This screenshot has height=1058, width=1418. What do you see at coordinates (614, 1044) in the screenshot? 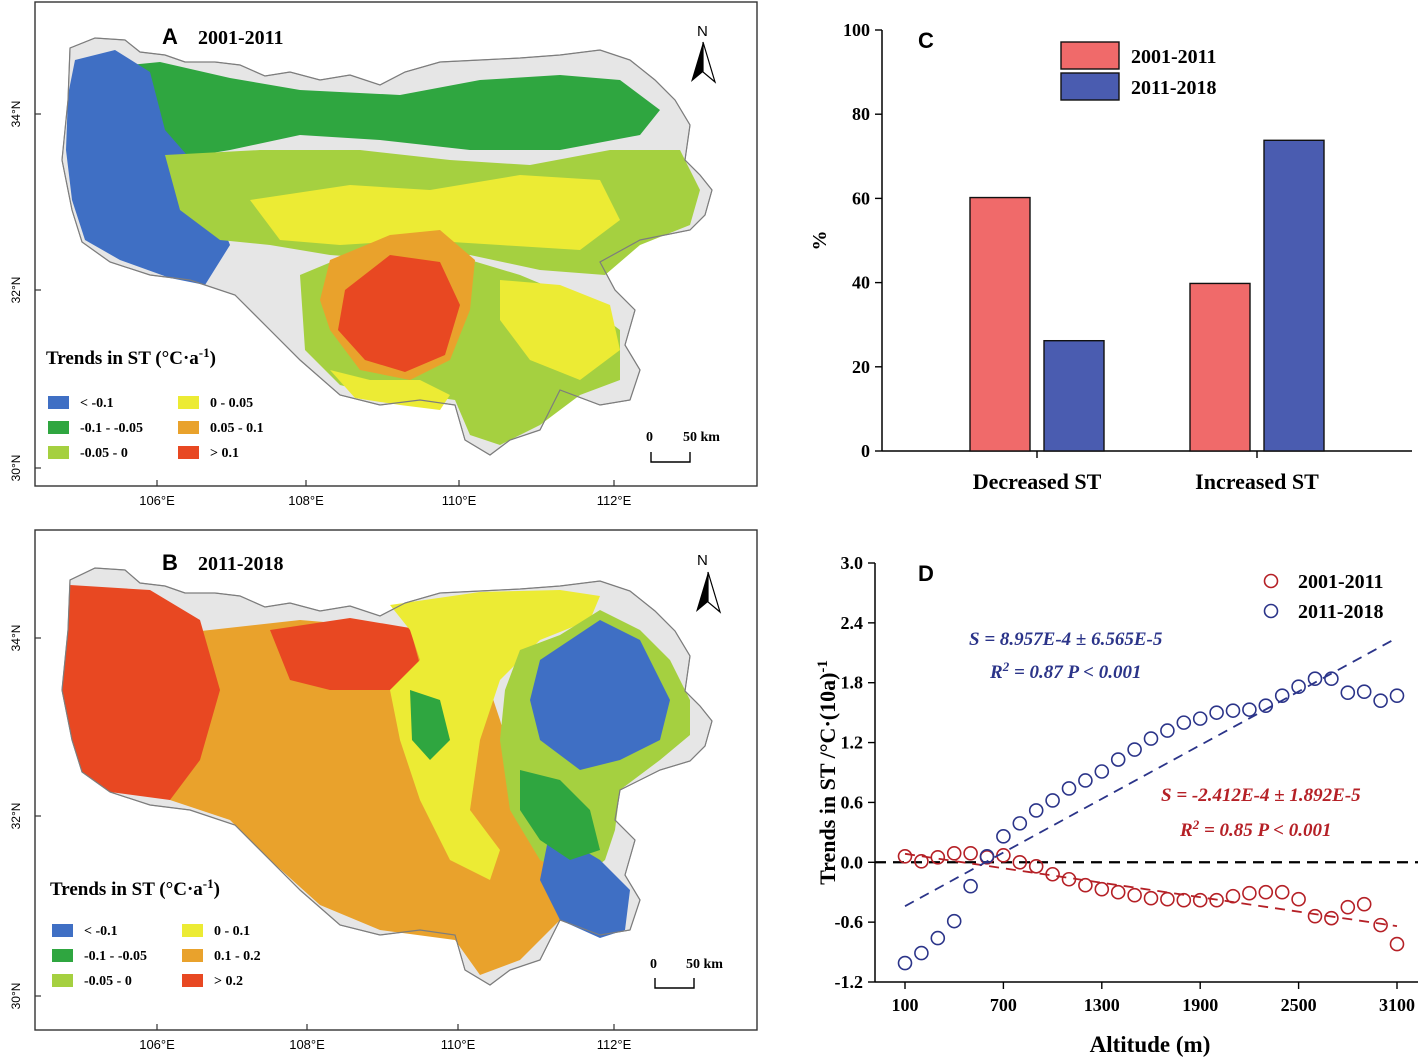
I see `lon-tick-label: 112°E` at bounding box center [614, 1044].